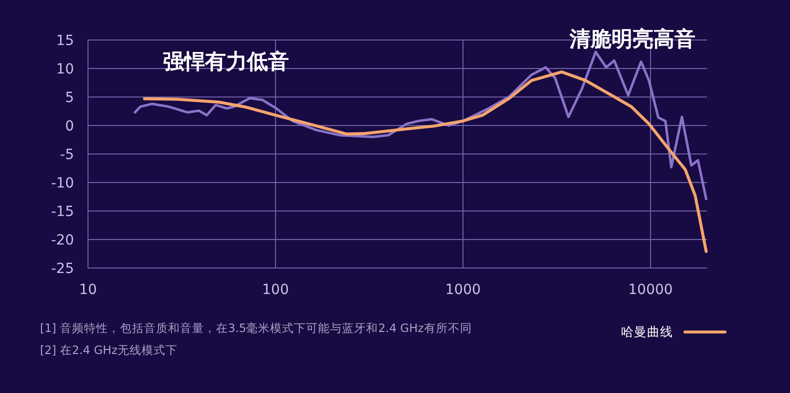 Image resolution: width=790 pixels, height=393 pixels. I want to click on annotation: 强悍有力低音, so click(226, 62).